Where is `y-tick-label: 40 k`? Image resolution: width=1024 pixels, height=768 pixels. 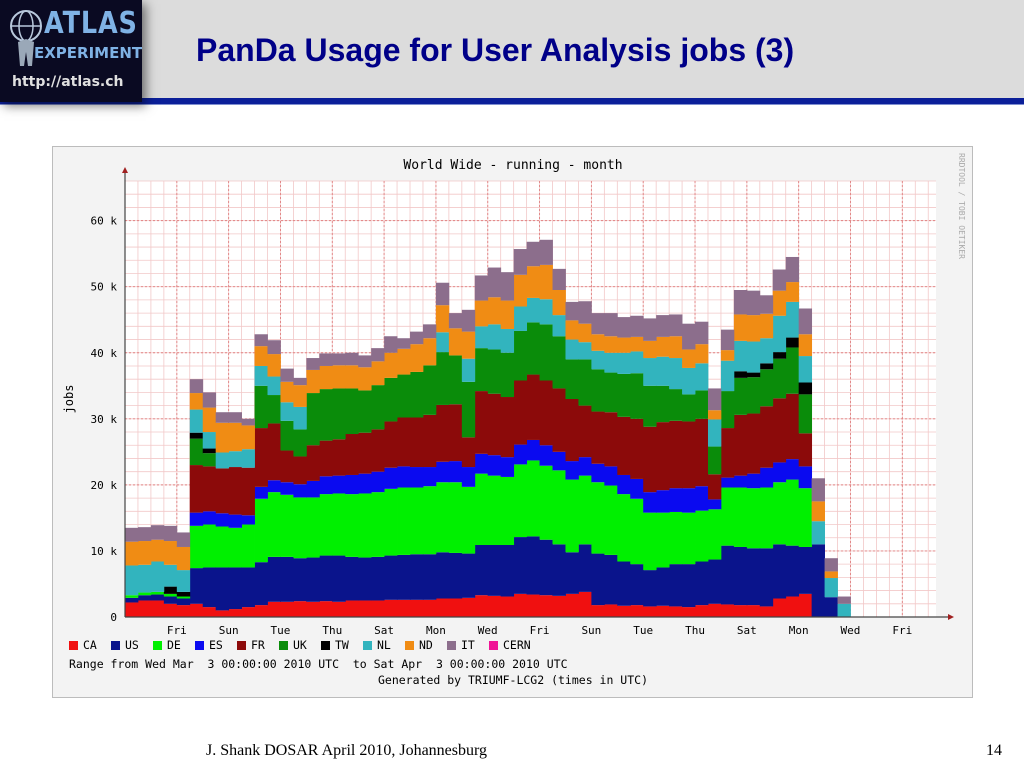
y-tick-label: 40 k is located at coordinates (104, 353).